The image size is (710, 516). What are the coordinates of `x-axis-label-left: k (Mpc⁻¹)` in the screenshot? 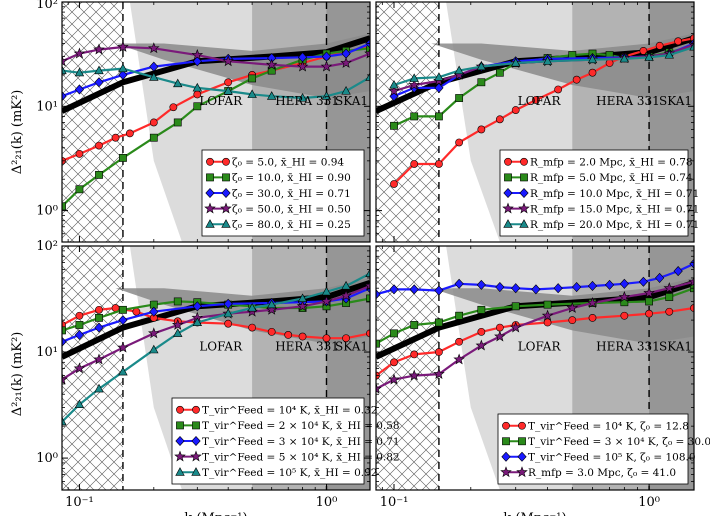 It's located at (215, 513).